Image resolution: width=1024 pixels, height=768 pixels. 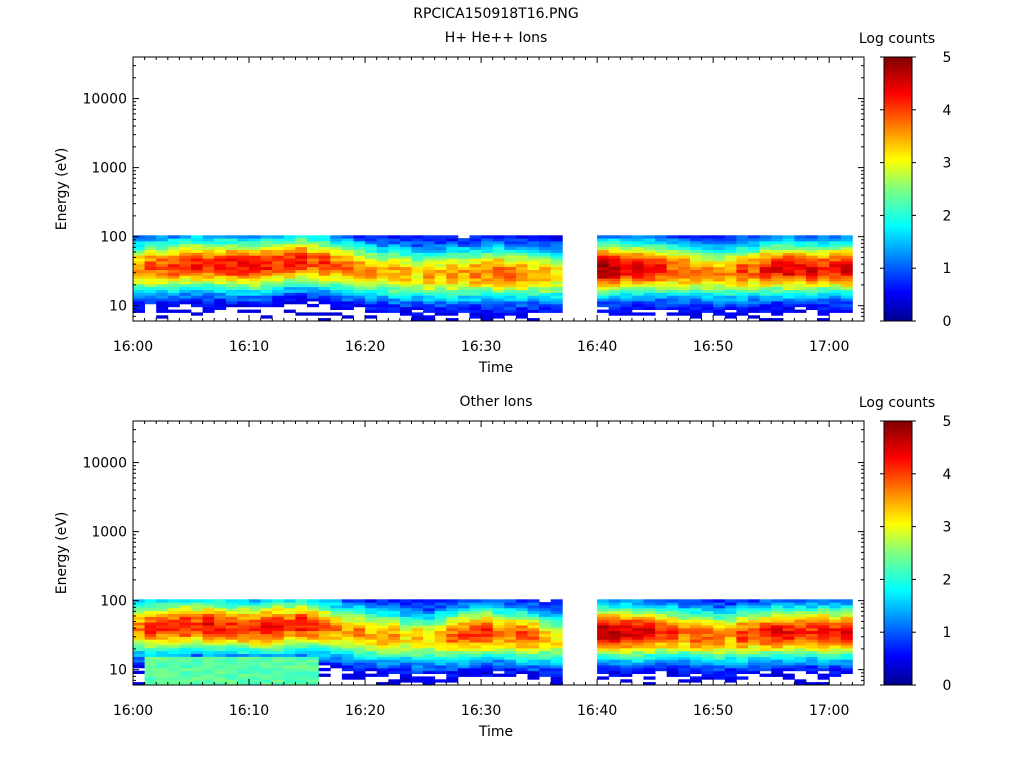 What do you see at coordinates (481, 711) in the screenshot?
I see `x-tick-label: 16:30` at bounding box center [481, 711].